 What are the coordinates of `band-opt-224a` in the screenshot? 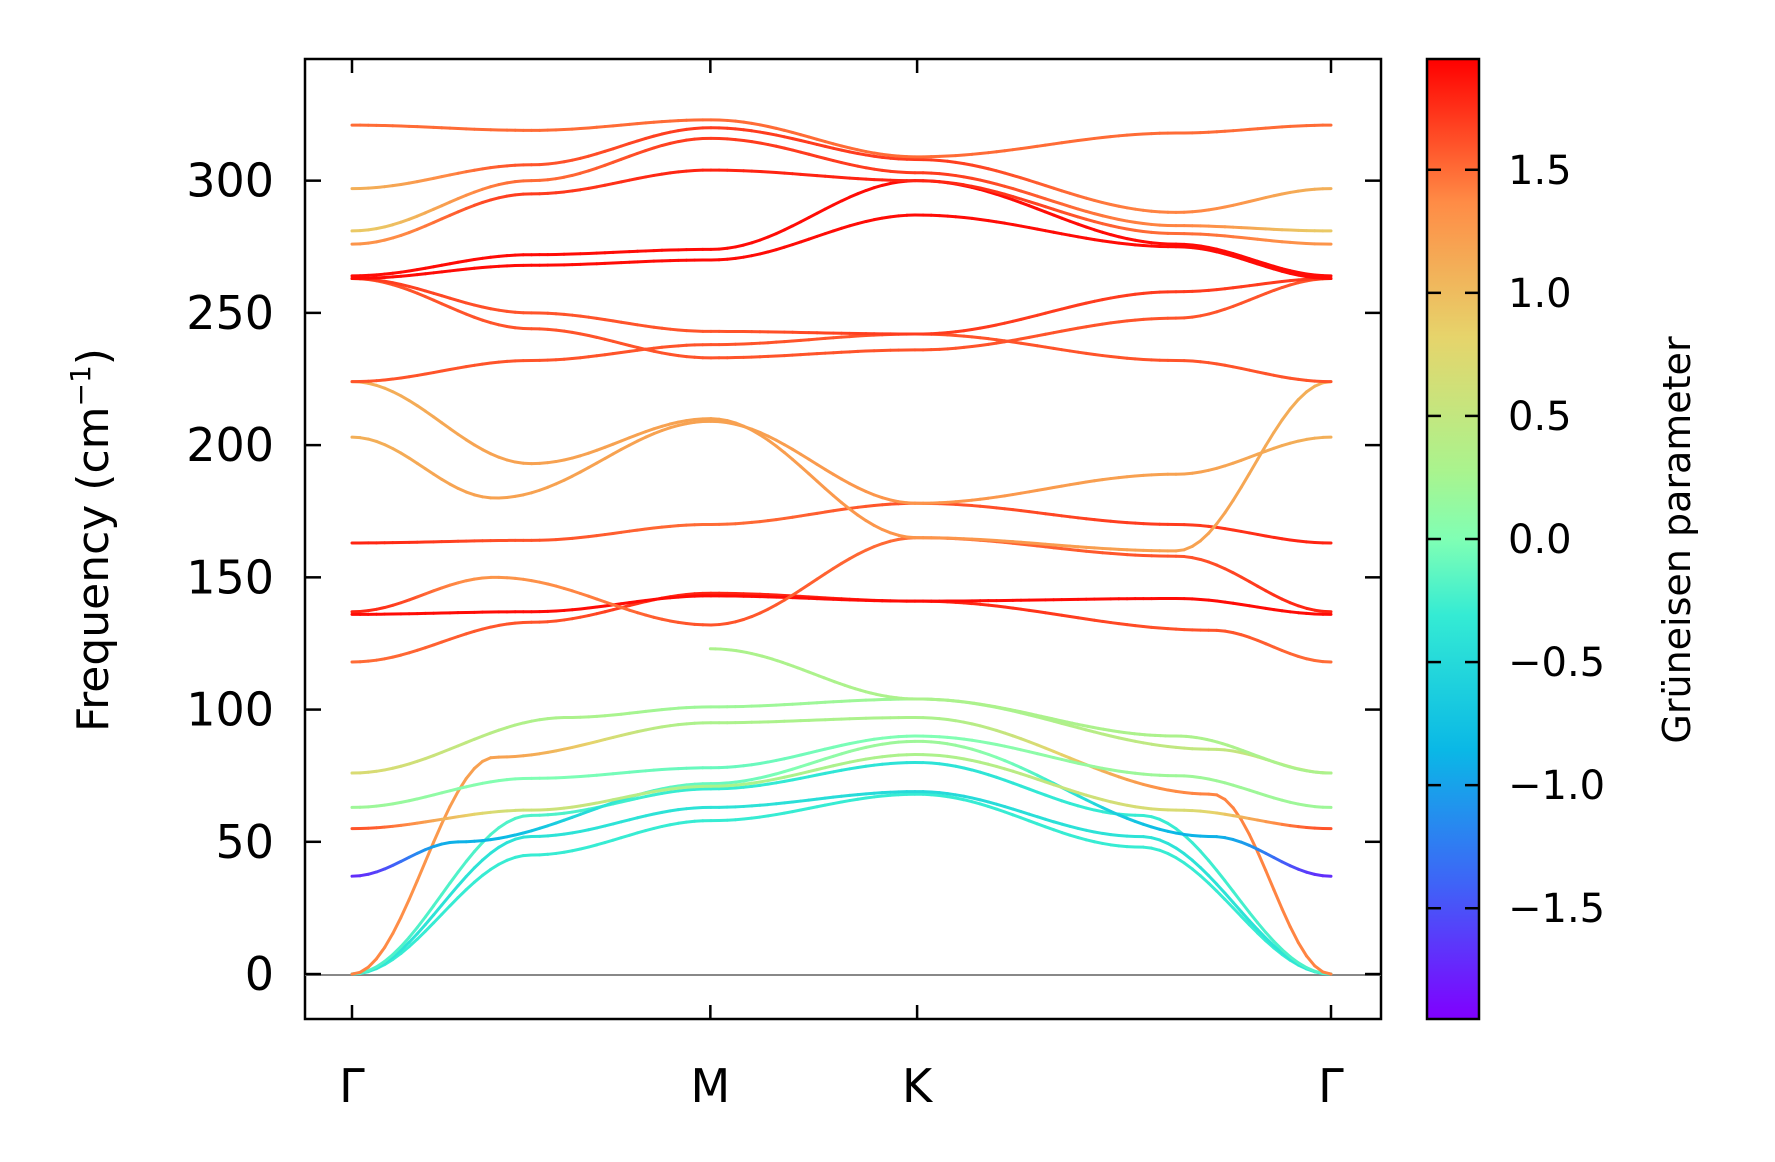 It's located at (841, 466).